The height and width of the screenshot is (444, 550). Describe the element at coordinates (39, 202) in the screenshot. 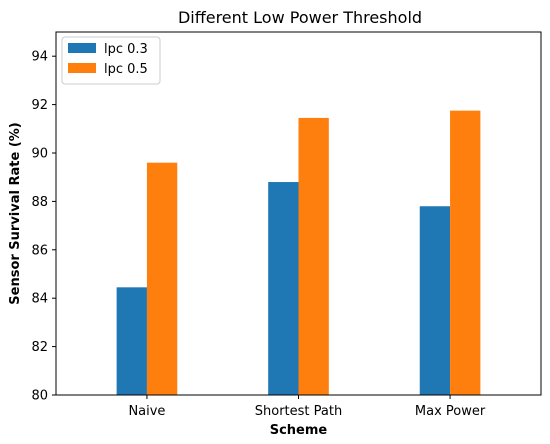

I see `y-tick-label: 88` at that location.